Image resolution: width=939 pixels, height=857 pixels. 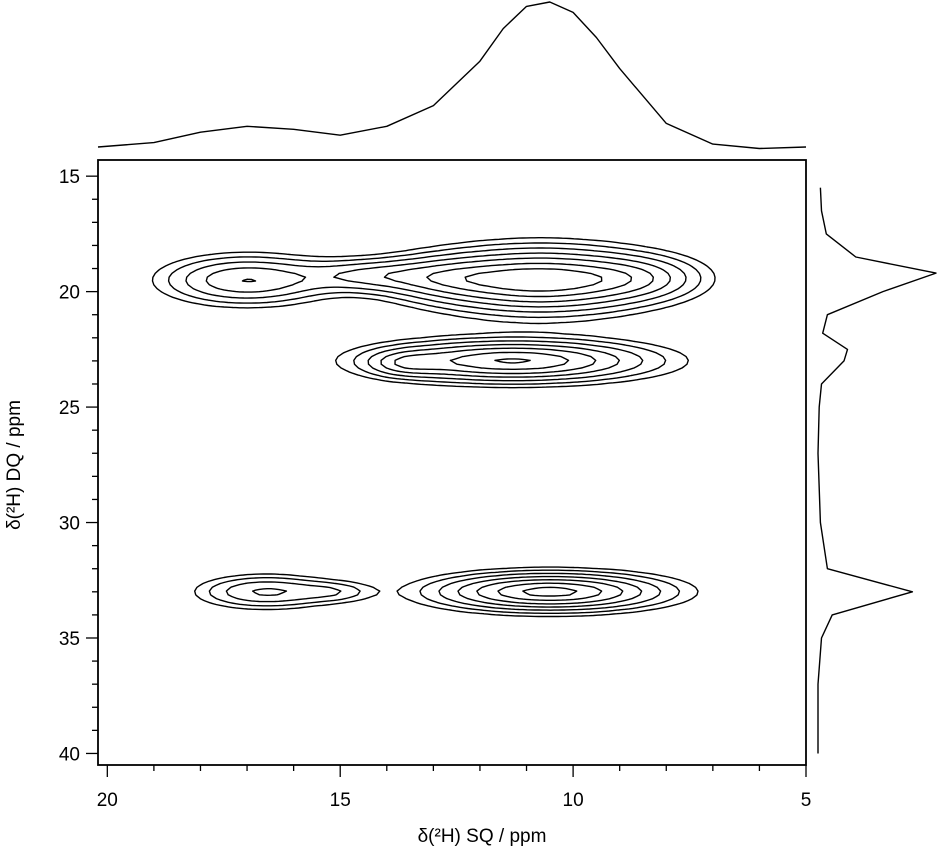 I want to click on y-tick-label: 40, so click(x=69, y=754).